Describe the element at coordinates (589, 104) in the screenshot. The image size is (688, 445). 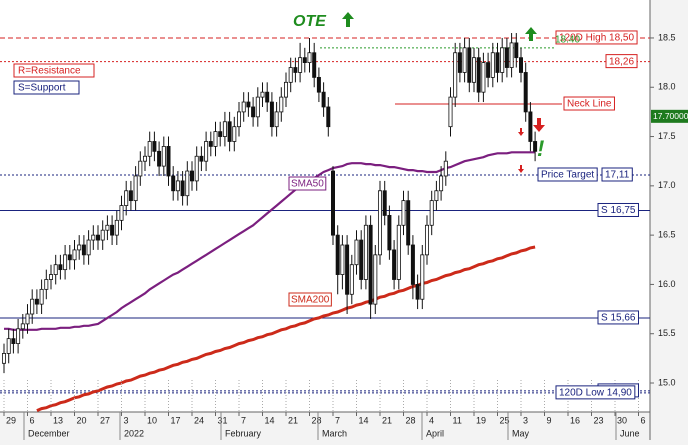
I see `level-label: Neck Line` at that location.